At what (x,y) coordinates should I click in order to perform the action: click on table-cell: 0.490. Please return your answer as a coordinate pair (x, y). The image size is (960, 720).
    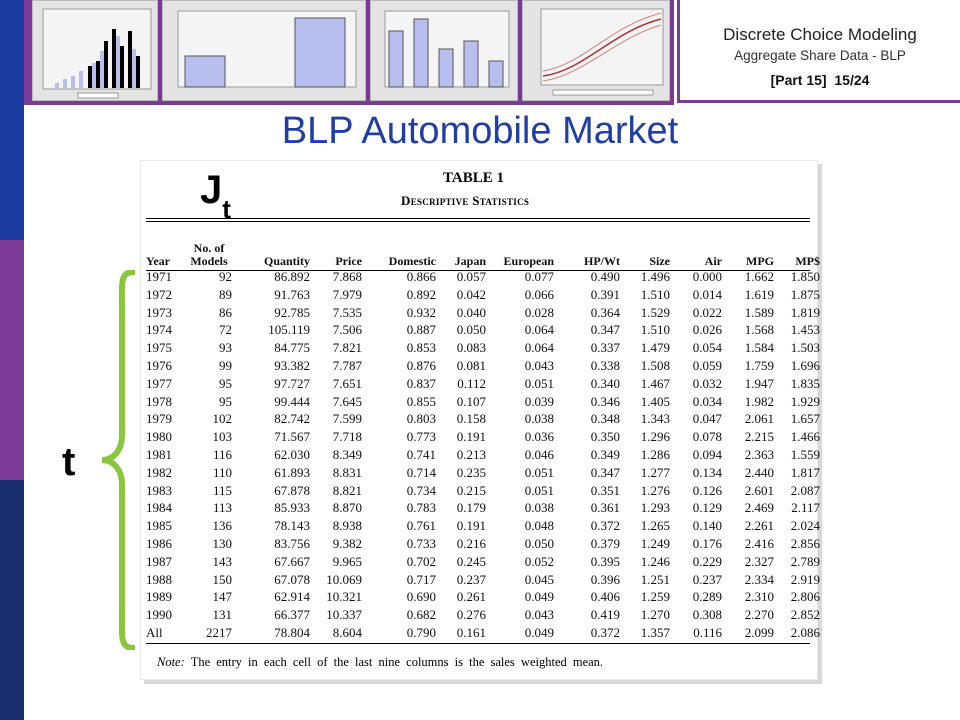
    Looking at the image, I should click on (605, 276).